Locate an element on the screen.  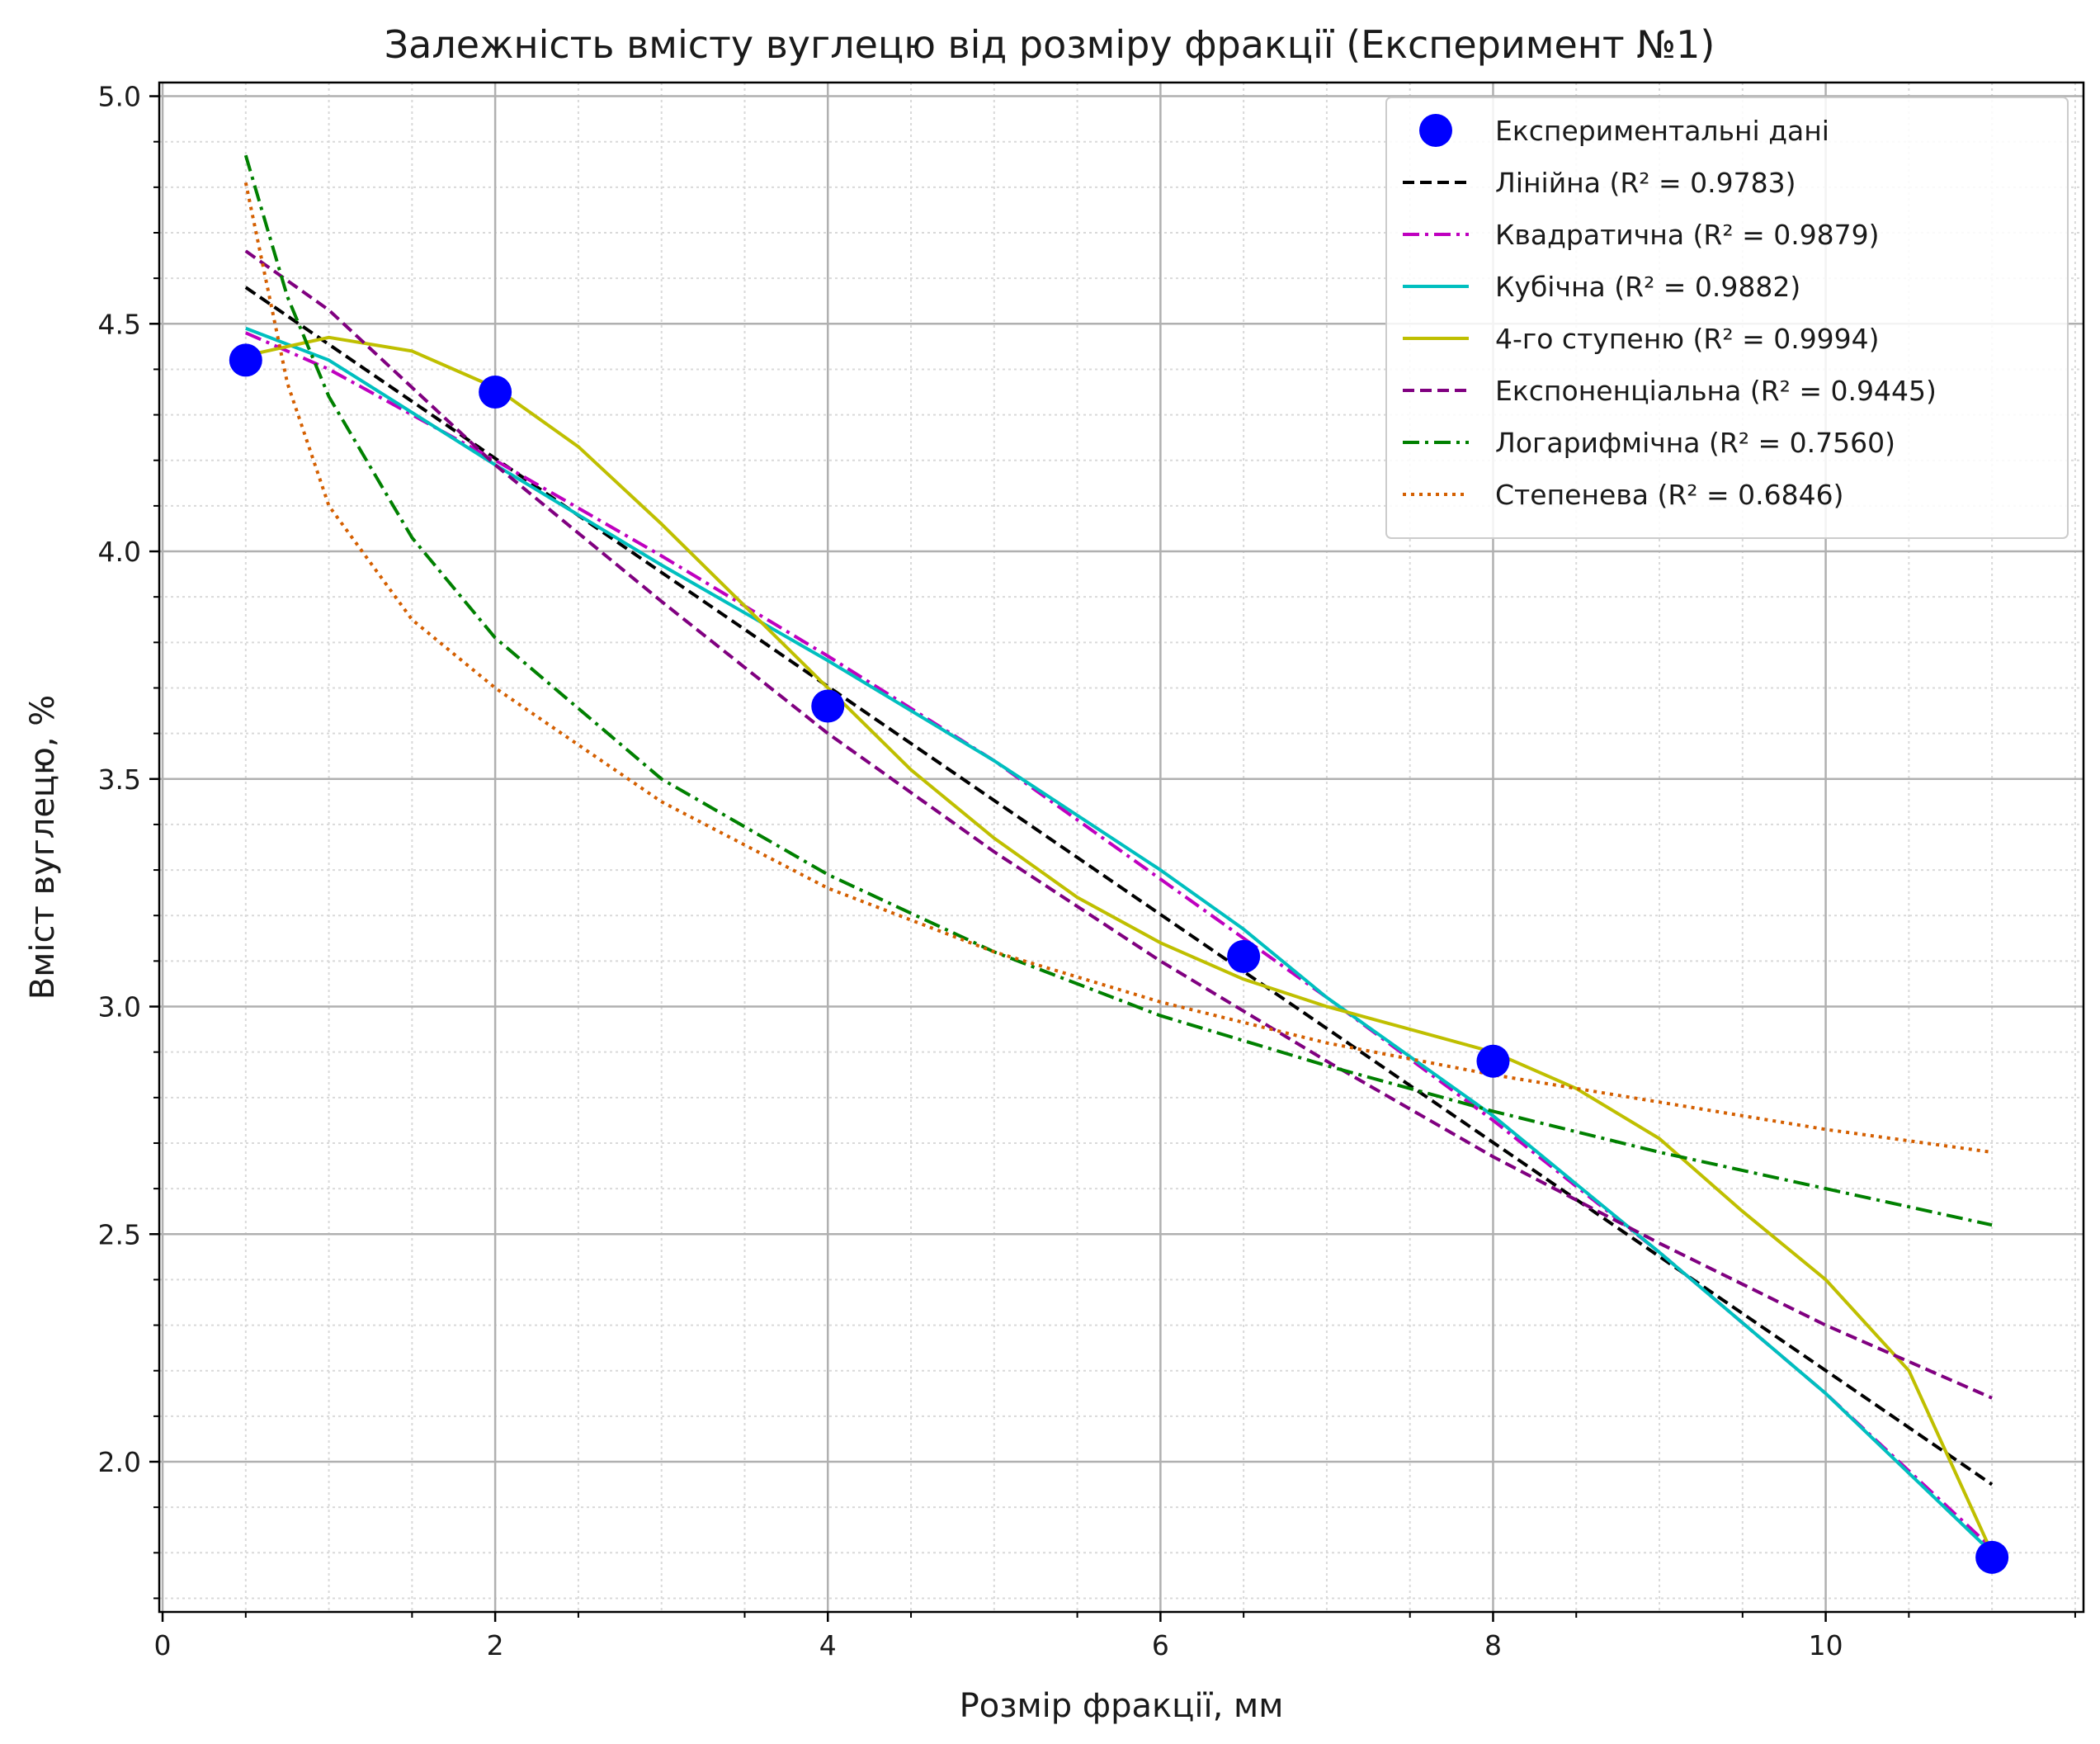
y-tick-label: 4.0 is located at coordinates (119, 552).